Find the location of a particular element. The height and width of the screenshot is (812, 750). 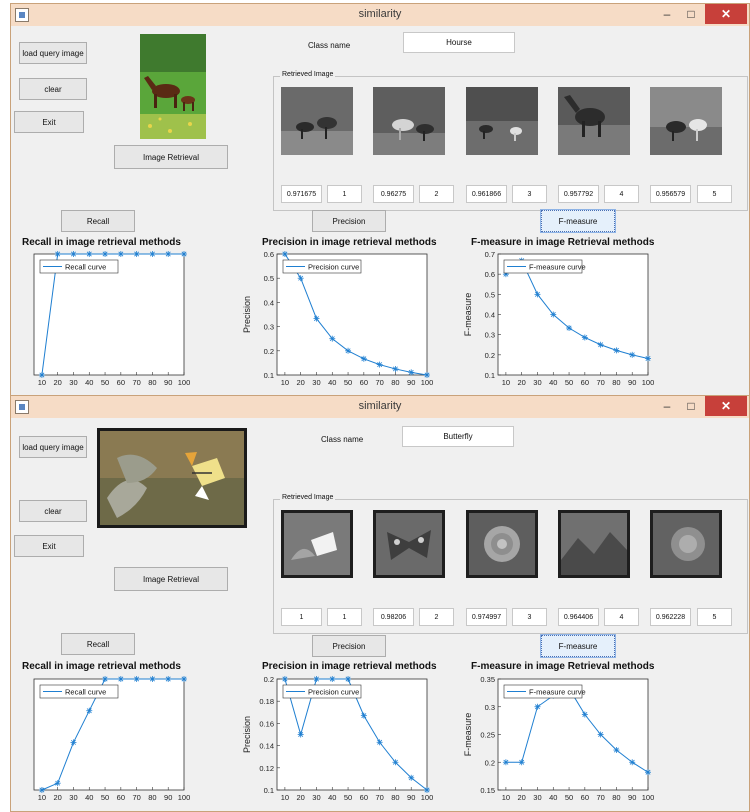

x-tick-label: 100 is located at coordinates (648, 382).